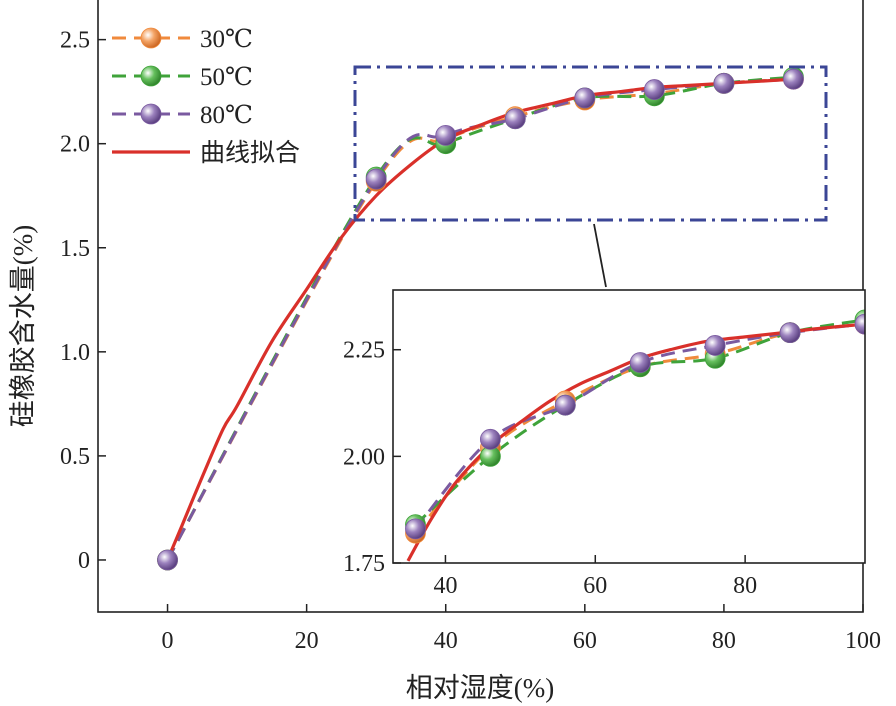 The image size is (896, 706). Describe the element at coordinates (206, 96) in the screenshot. I see `legend: 30℃ 50℃ 80℃ 曲线拟合` at that location.